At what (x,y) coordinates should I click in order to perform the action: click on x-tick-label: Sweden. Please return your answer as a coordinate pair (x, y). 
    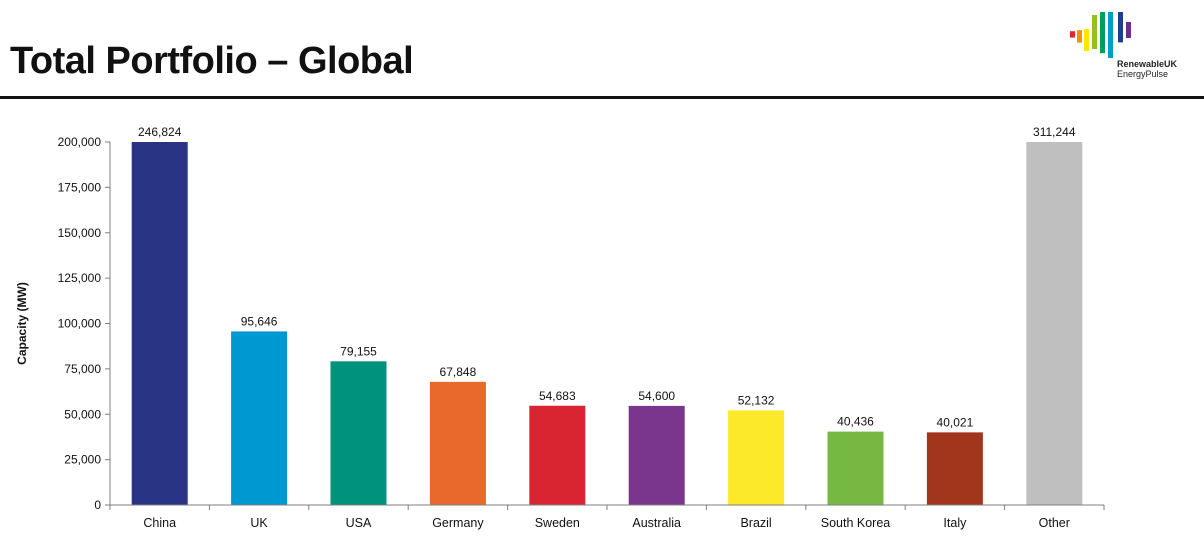
    Looking at the image, I should click on (557, 523).